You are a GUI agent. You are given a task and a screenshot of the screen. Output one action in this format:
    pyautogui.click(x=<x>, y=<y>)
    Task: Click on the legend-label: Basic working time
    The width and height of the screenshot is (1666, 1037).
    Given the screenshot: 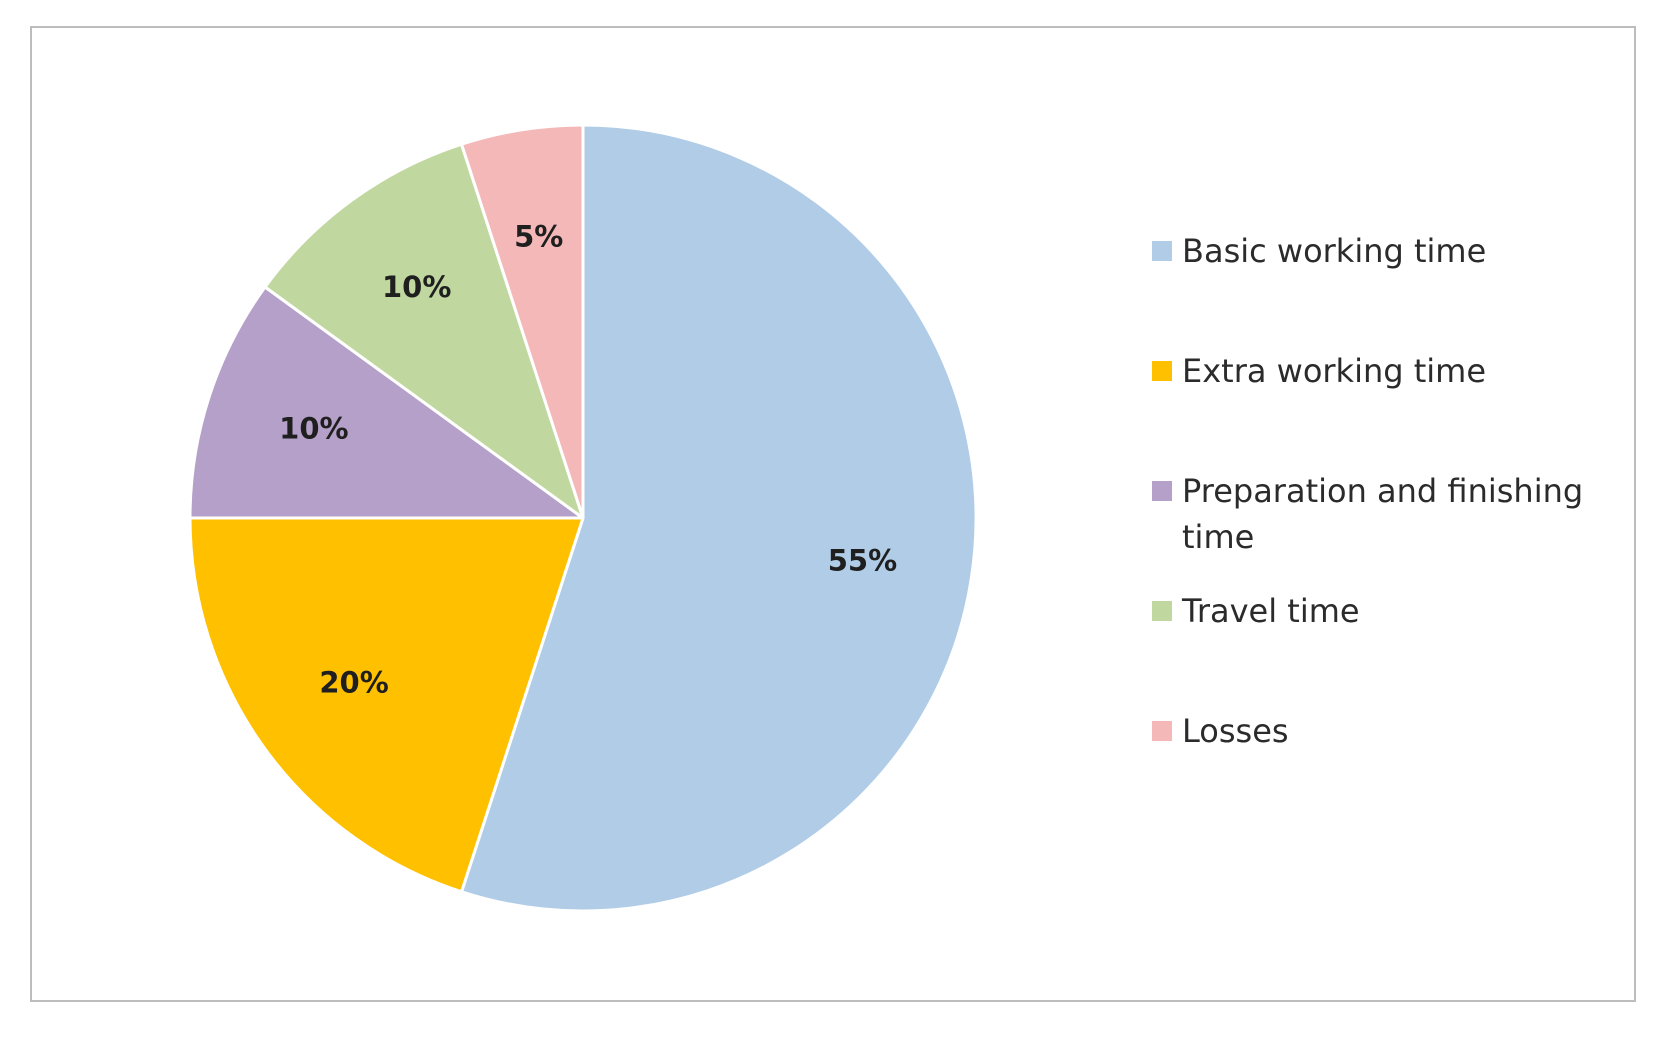 What is the action you would take?
    pyautogui.click(x=1334, y=251)
    